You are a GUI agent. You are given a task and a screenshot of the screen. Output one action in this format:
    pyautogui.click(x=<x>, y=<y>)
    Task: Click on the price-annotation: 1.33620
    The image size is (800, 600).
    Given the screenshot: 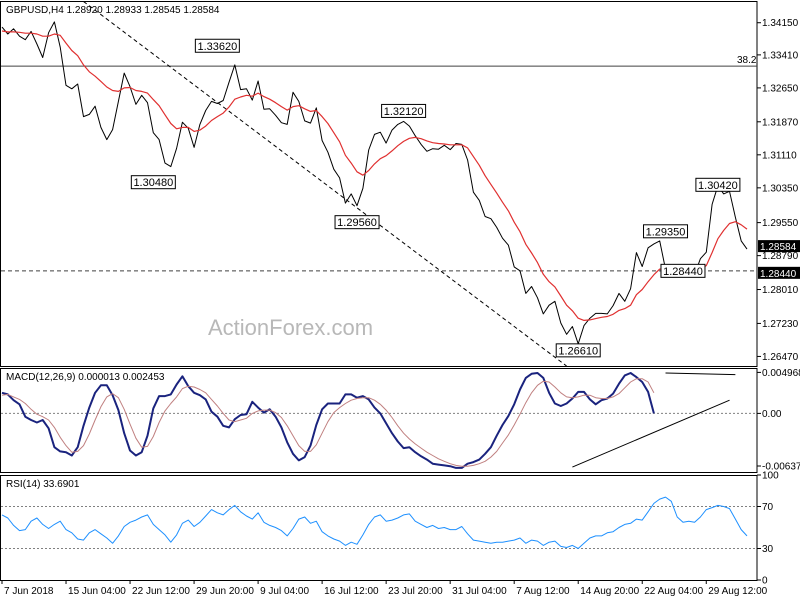 What is the action you would take?
    pyautogui.click(x=217, y=45)
    